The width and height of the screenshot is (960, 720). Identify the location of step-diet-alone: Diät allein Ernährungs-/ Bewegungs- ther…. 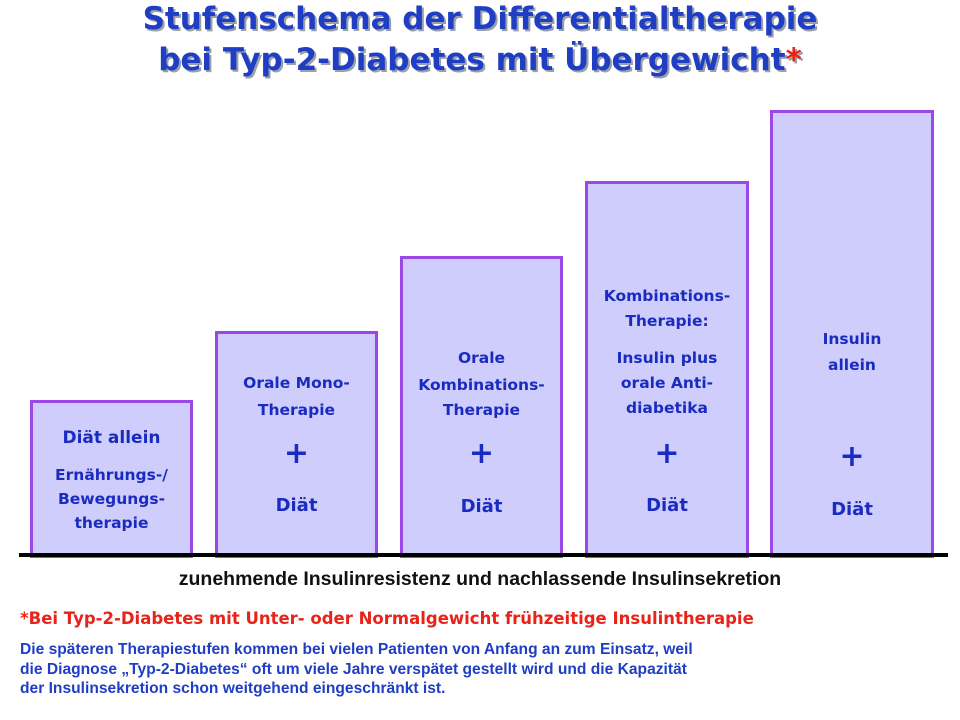
(111, 479).